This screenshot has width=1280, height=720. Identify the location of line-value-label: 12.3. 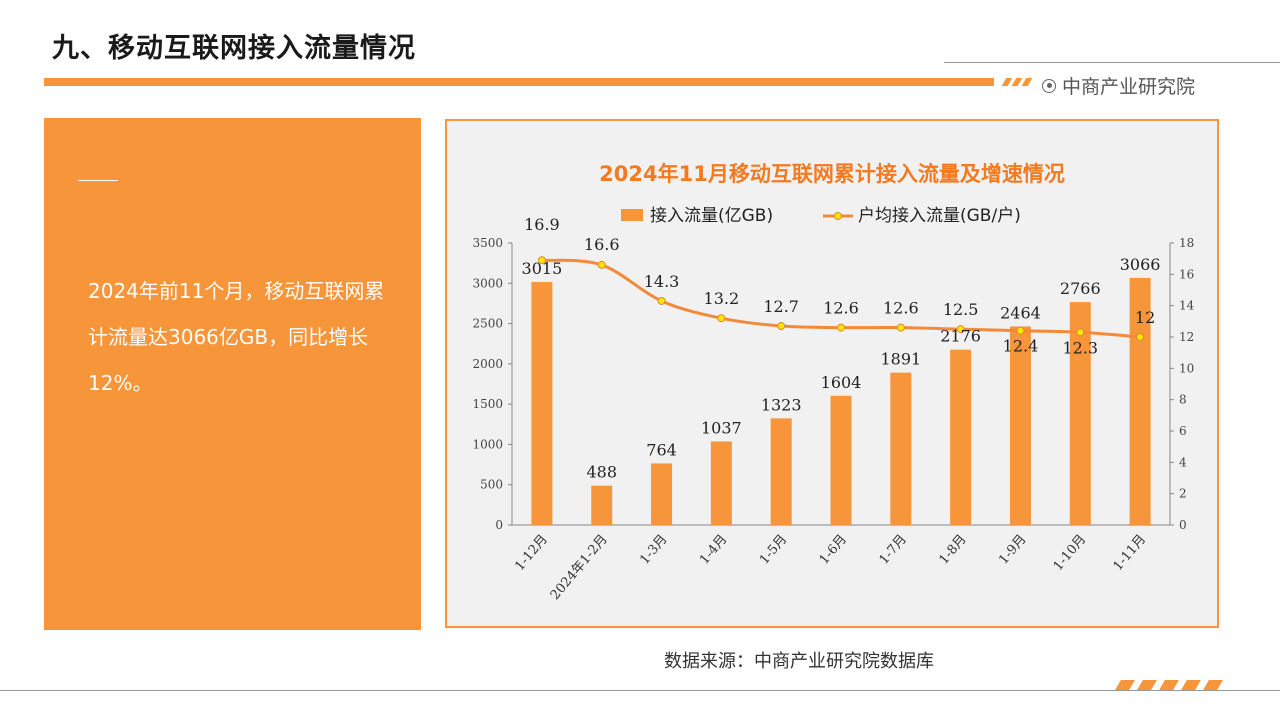
(1080, 347).